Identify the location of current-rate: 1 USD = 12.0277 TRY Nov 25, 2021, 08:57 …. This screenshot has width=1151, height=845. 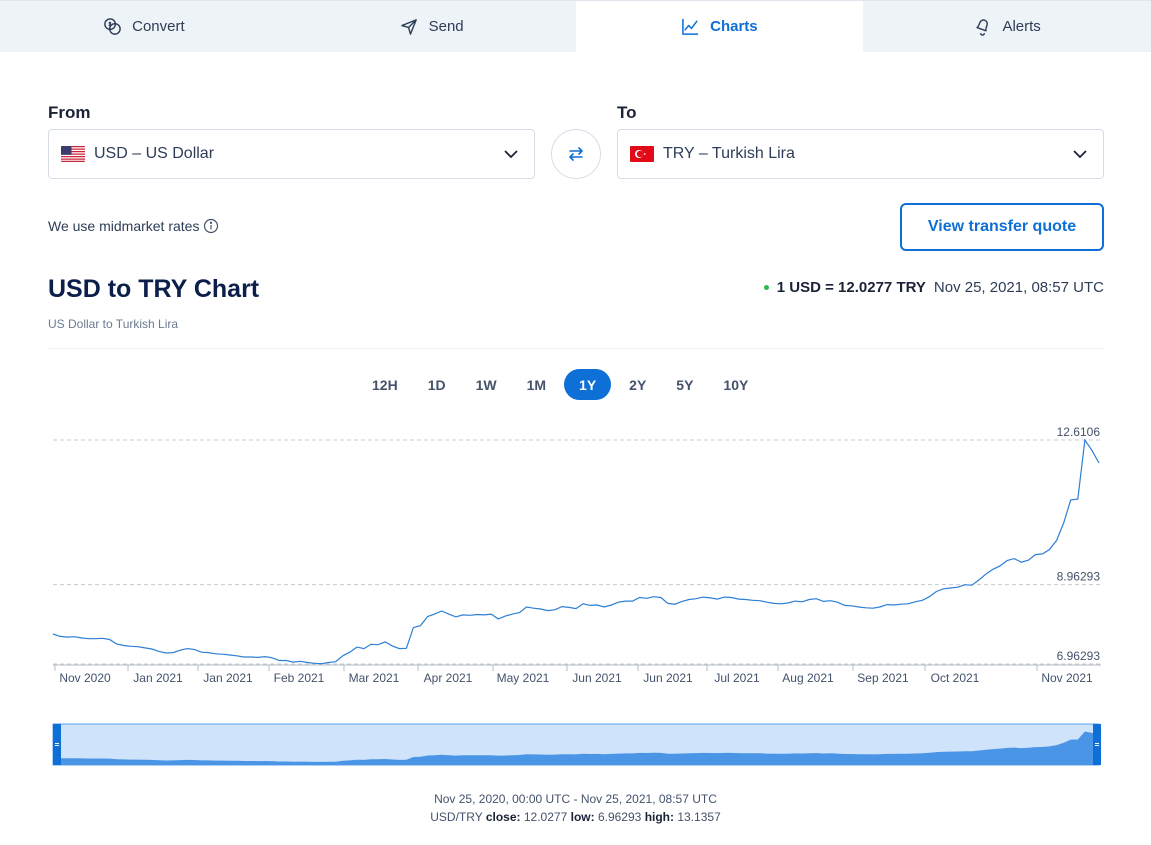
(933, 287).